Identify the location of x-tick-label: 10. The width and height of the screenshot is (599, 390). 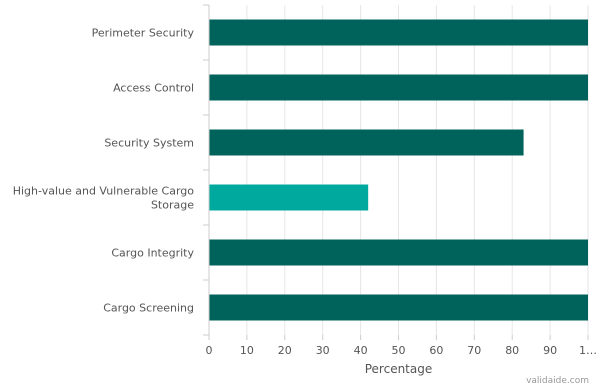
(247, 350).